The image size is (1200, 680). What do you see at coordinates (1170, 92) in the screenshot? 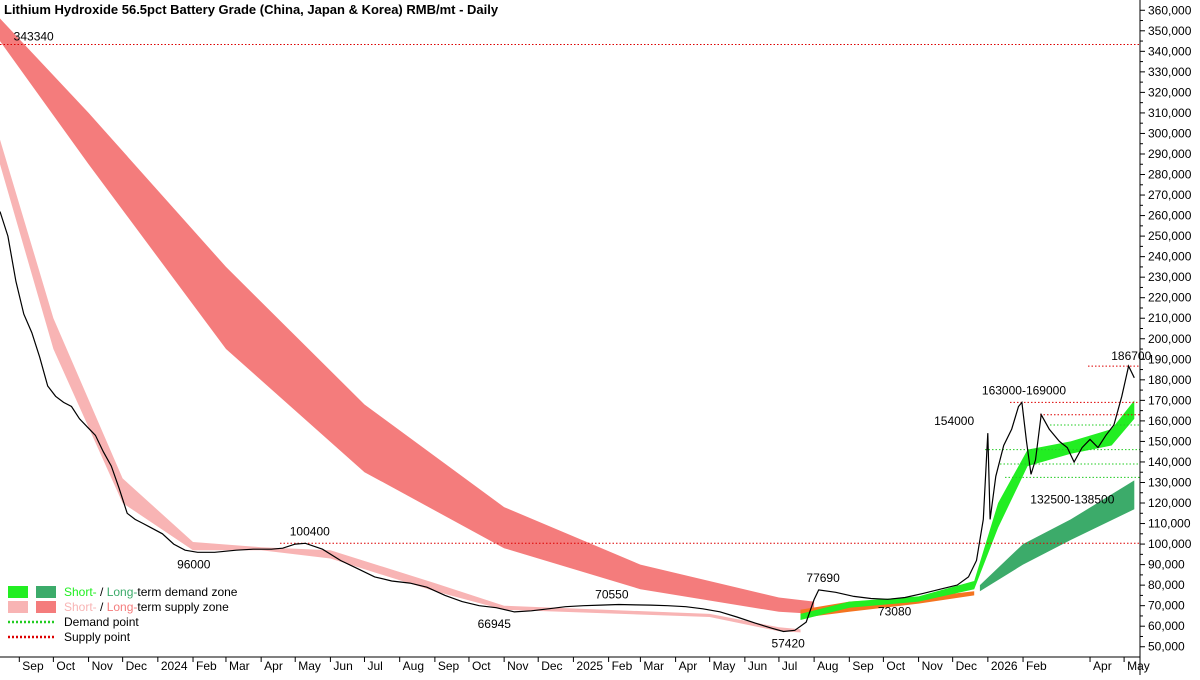
I see `y-tick-label: 320,000` at bounding box center [1170, 92].